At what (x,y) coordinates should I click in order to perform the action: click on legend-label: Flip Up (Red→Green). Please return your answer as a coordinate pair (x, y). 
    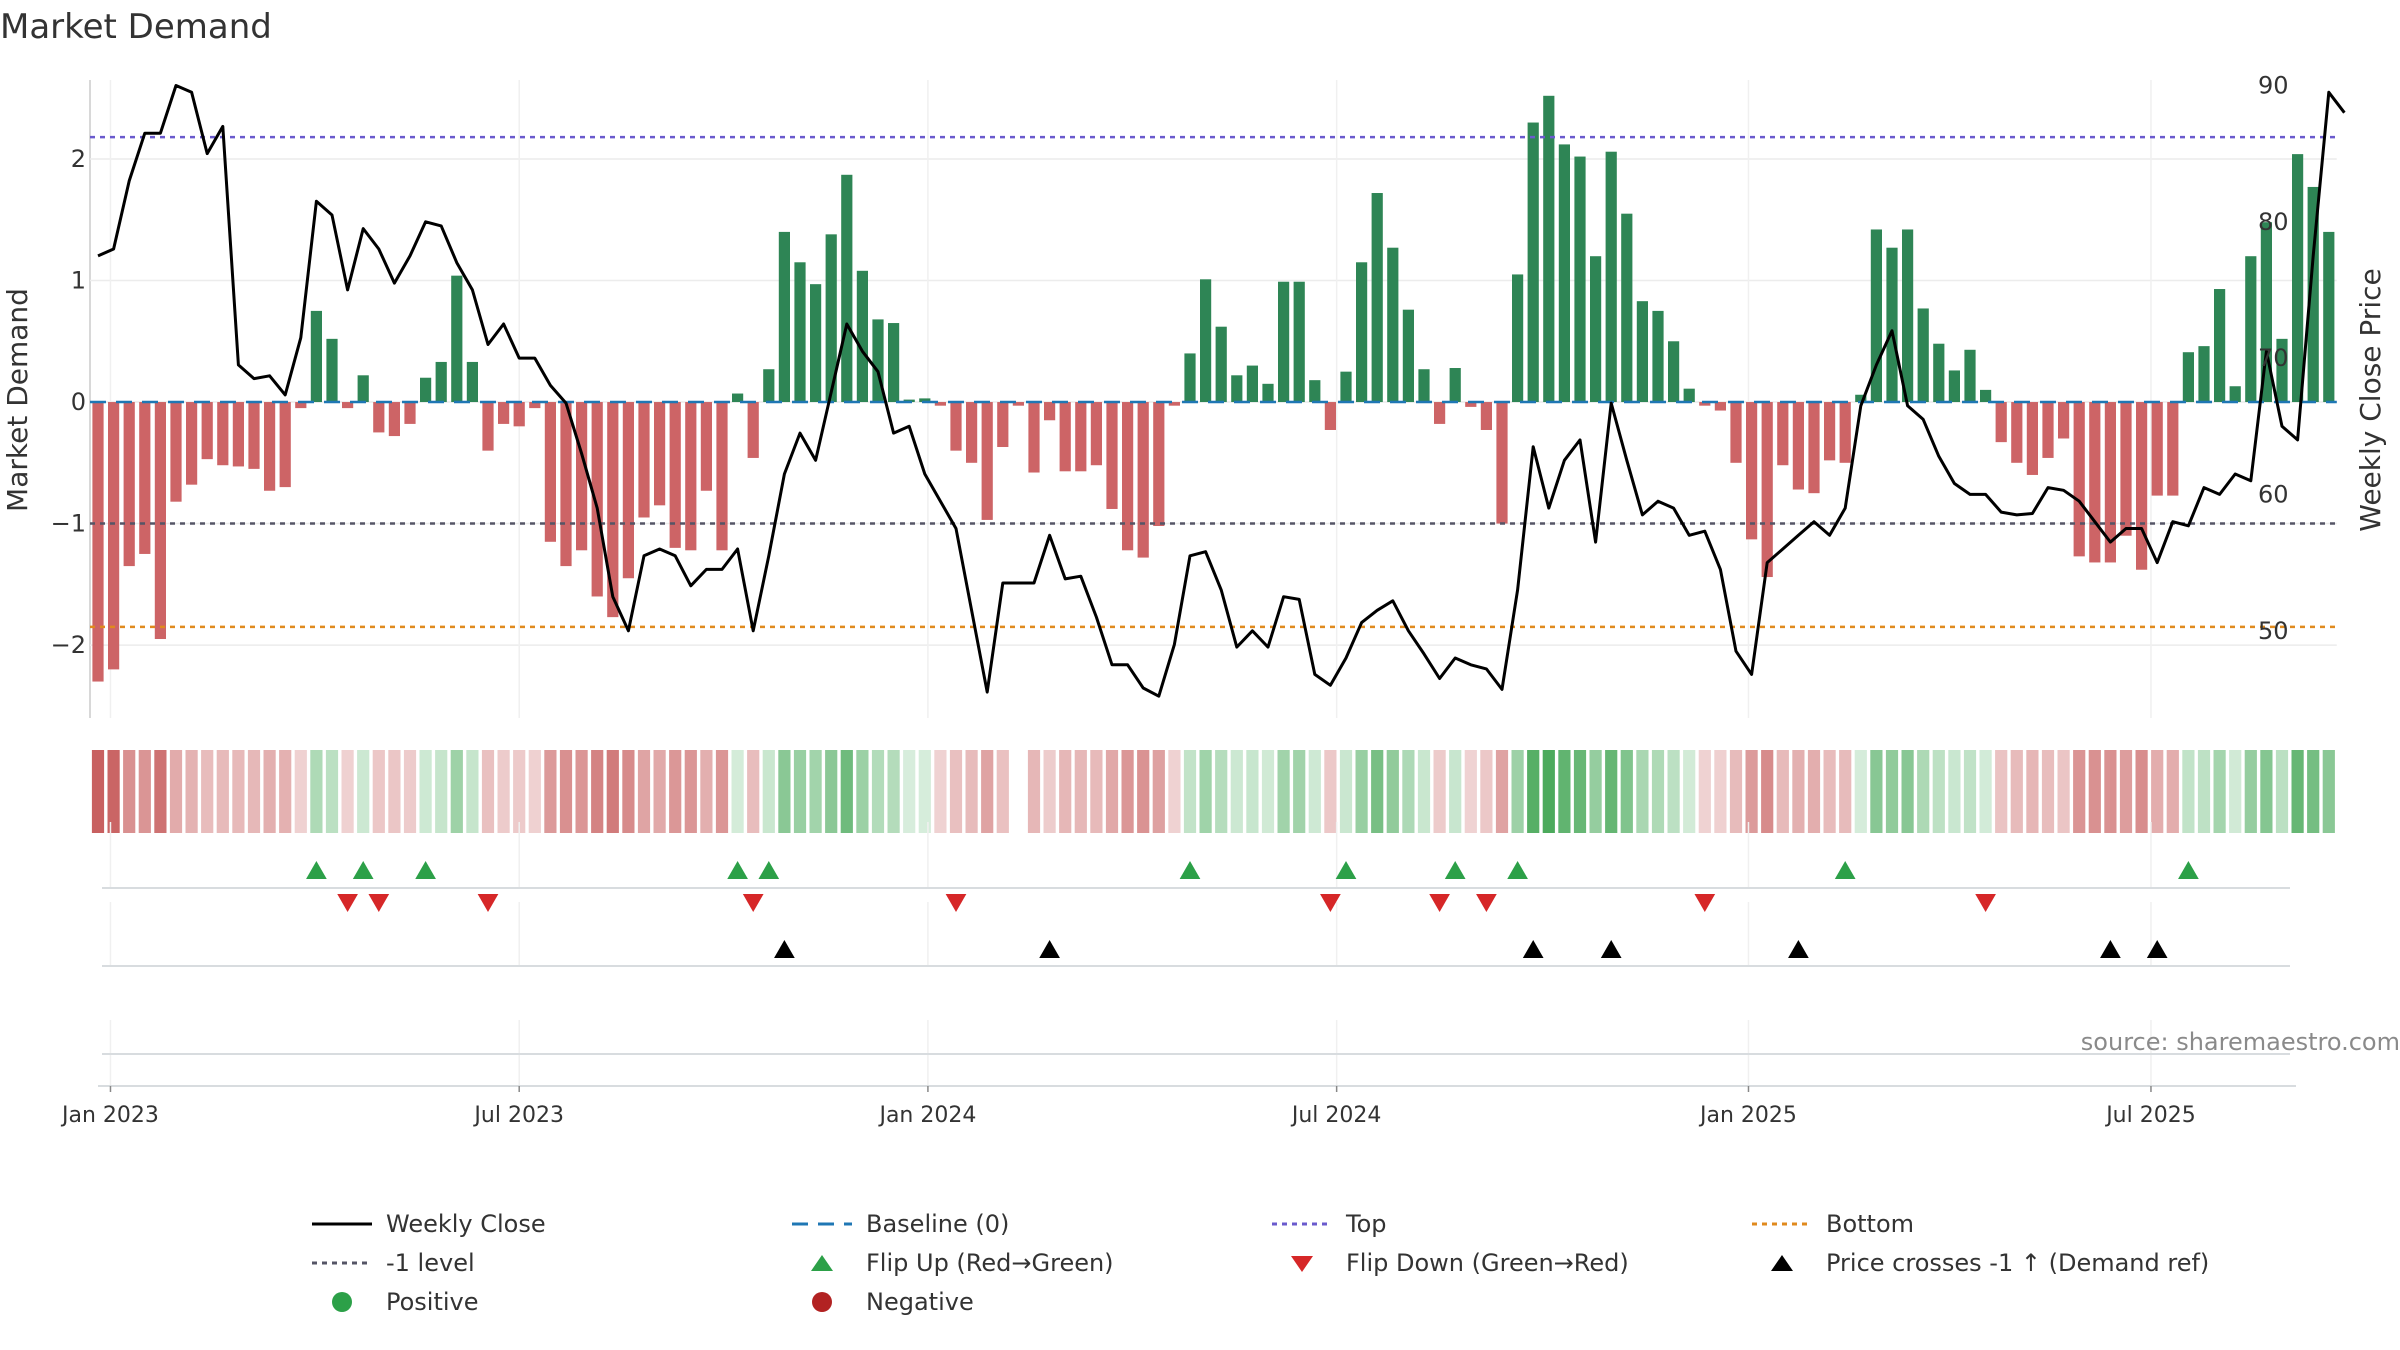
    Looking at the image, I should click on (990, 1263).